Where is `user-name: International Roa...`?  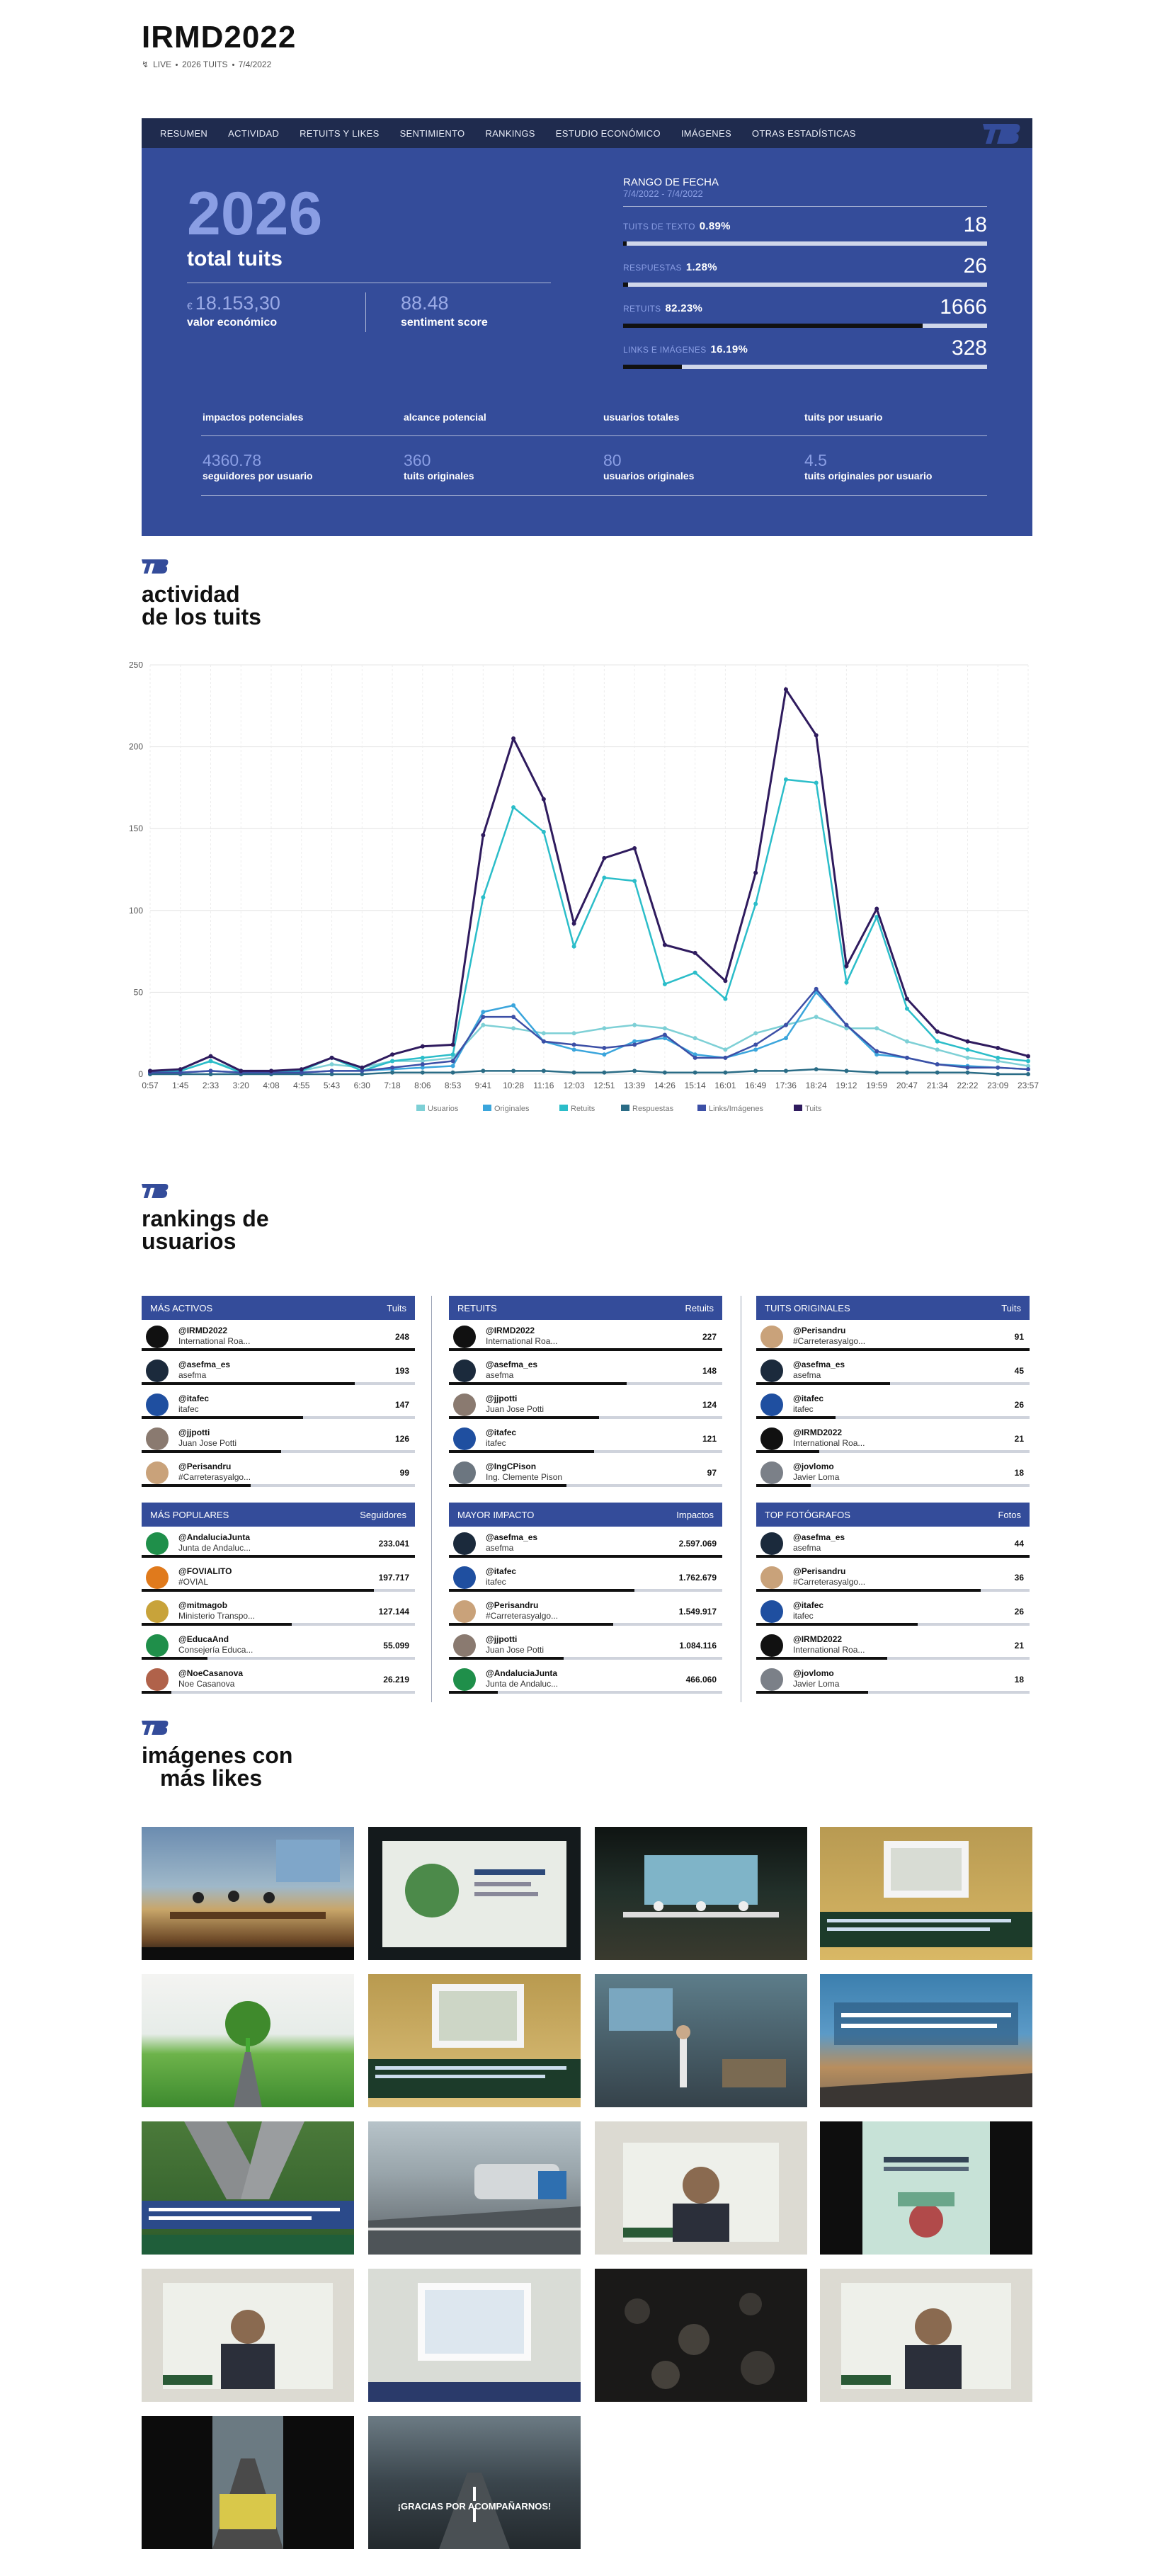
user-name: International Roa... is located at coordinates (829, 1443).